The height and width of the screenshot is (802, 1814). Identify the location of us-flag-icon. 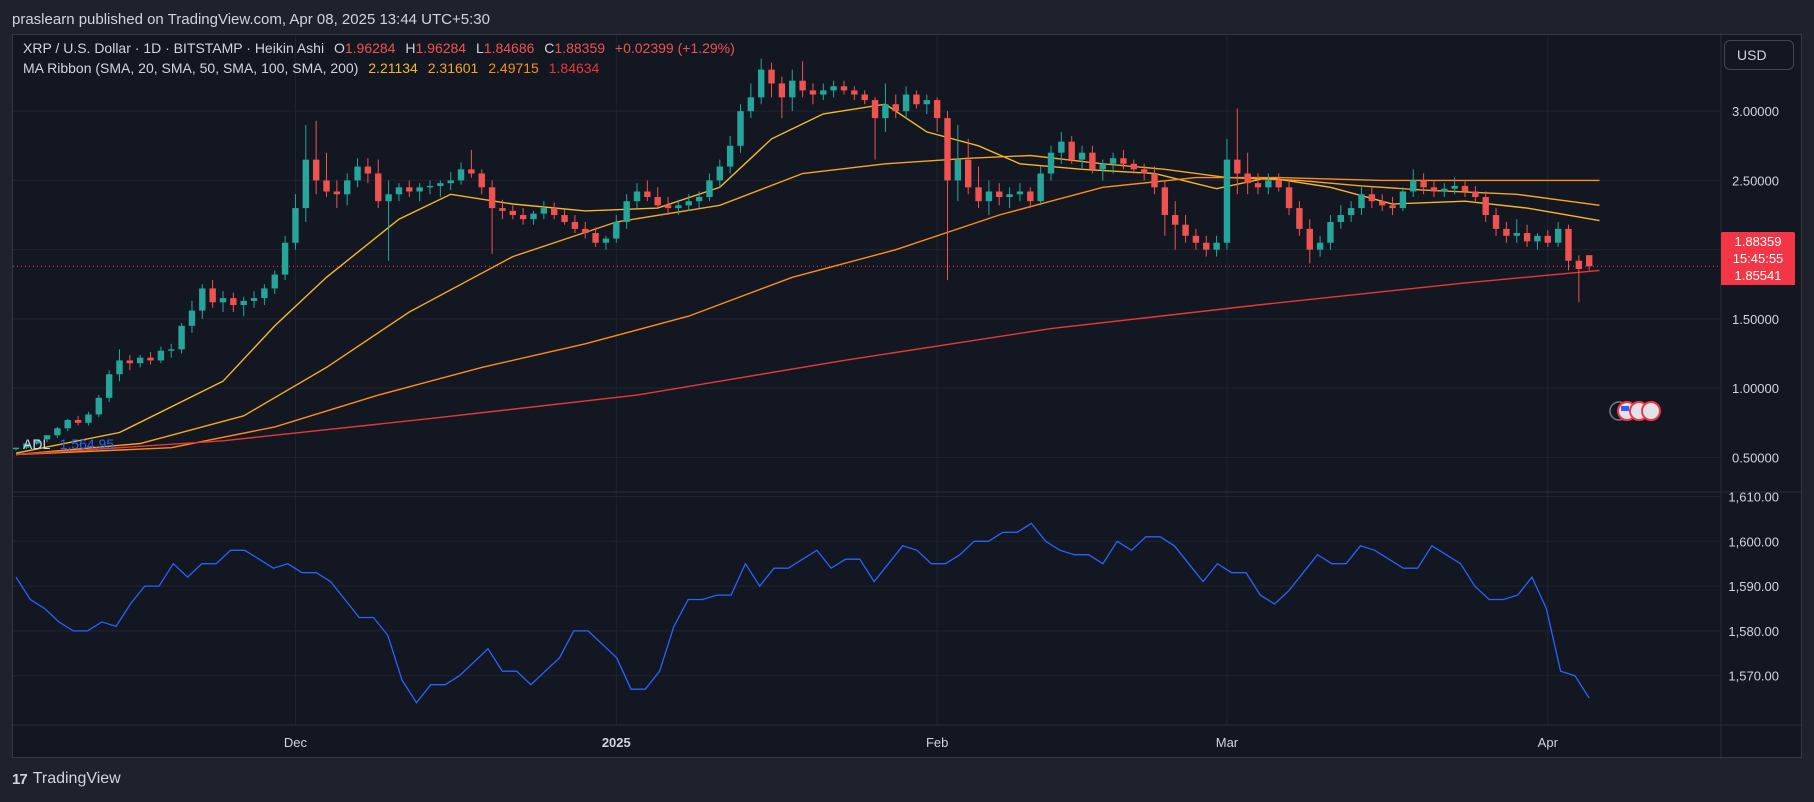
(1651, 411).